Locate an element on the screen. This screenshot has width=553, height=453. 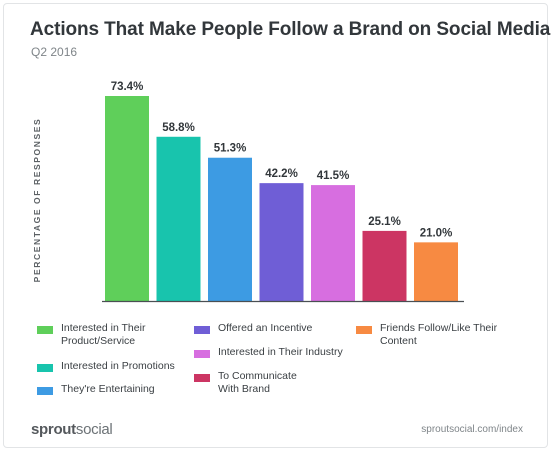
legend-label: Interested in Their Industry is located at coordinates (280, 352).